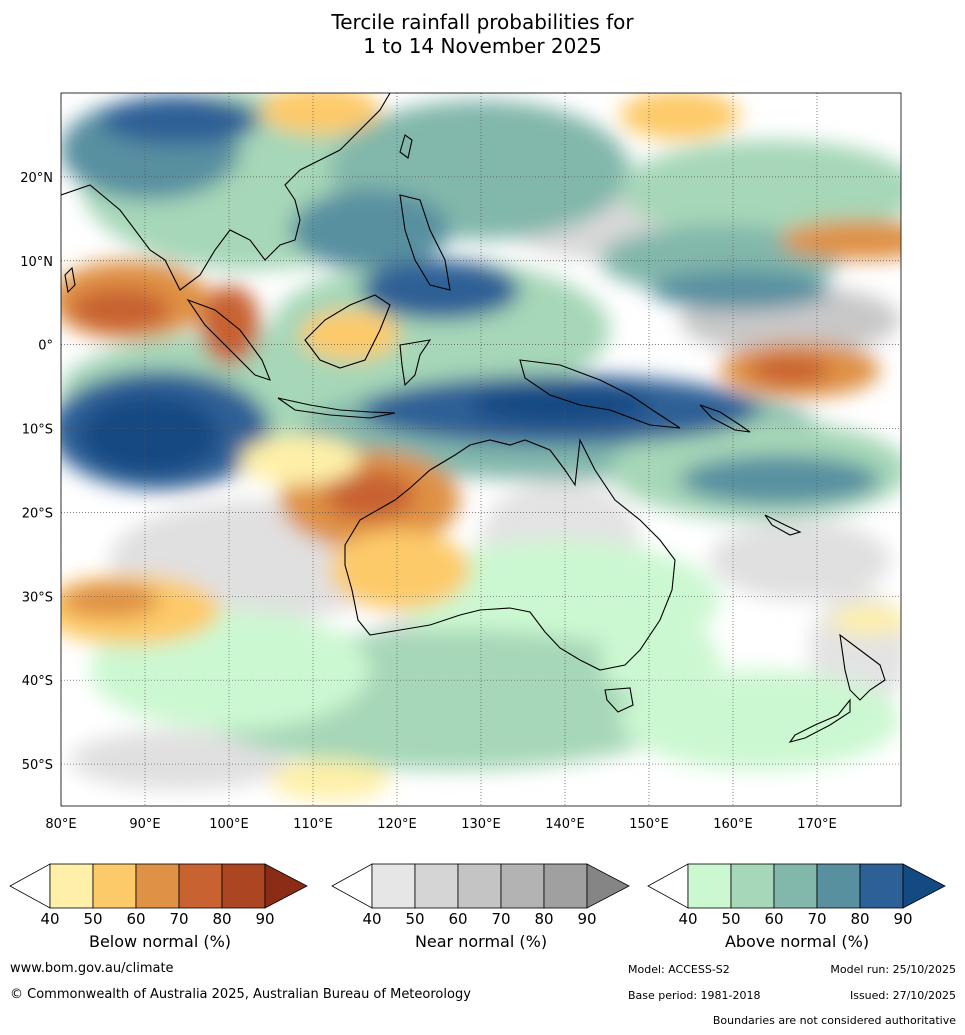 The width and height of the screenshot is (965, 1035). What do you see at coordinates (510, 554) in the screenshot?
I see `australia-coastline` at bounding box center [510, 554].